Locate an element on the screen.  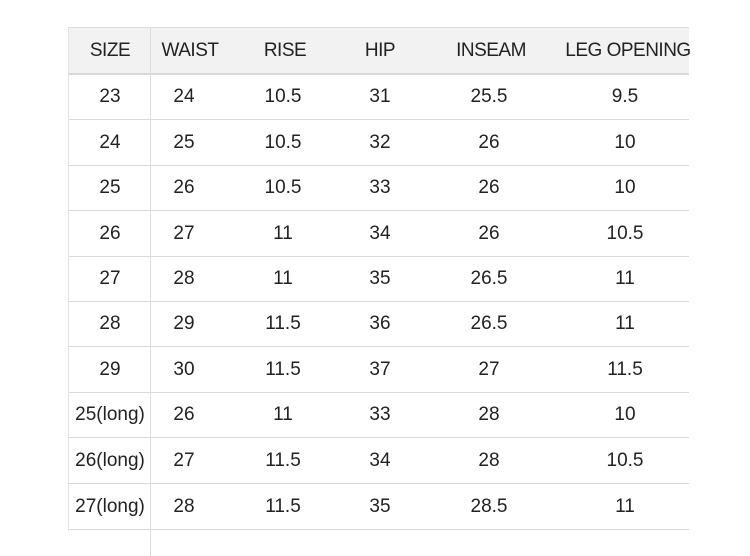
cell-leg-opening: 9.5 is located at coordinates (625, 96).